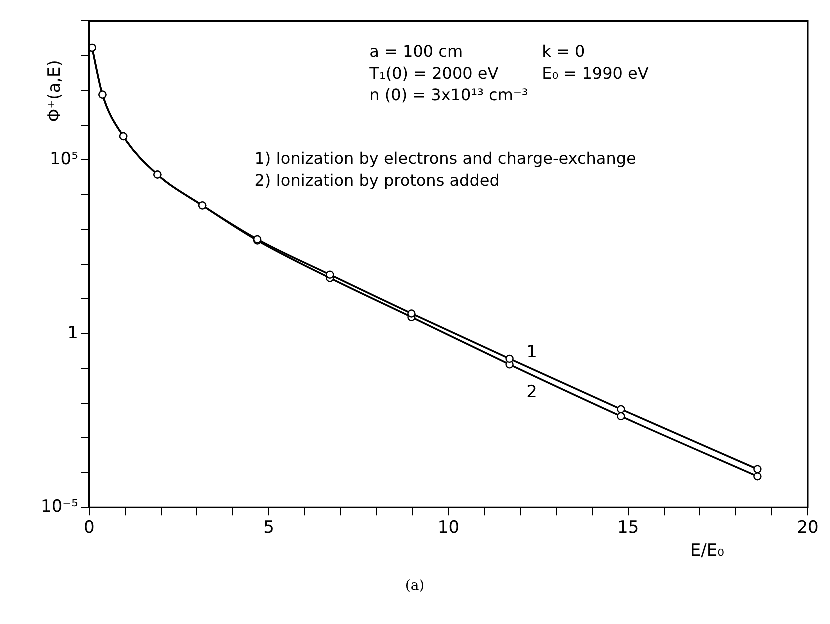  Describe the element at coordinates (532, 392) in the screenshot. I see `series-label: 2` at that location.